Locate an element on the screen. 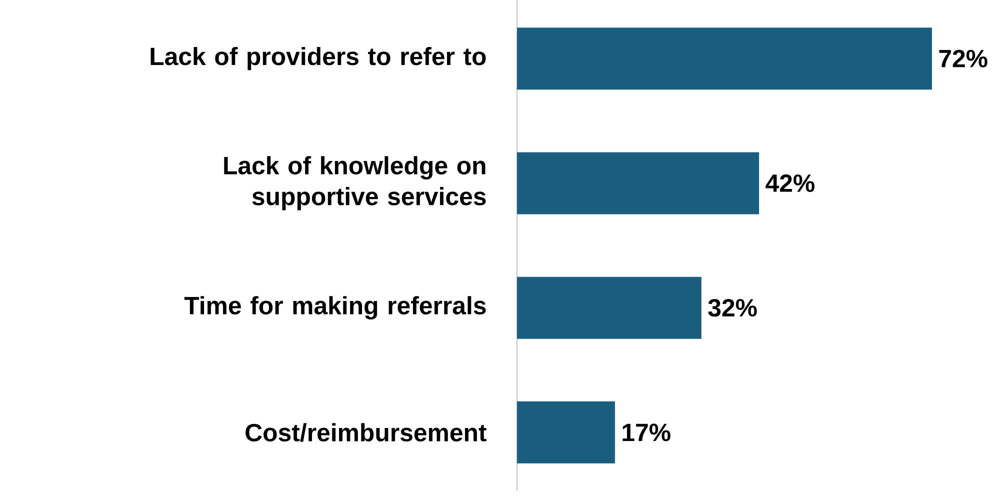 The height and width of the screenshot is (501, 999). y-tick-label: Lack of knowledge on supportive services is located at coordinates (355, 183).